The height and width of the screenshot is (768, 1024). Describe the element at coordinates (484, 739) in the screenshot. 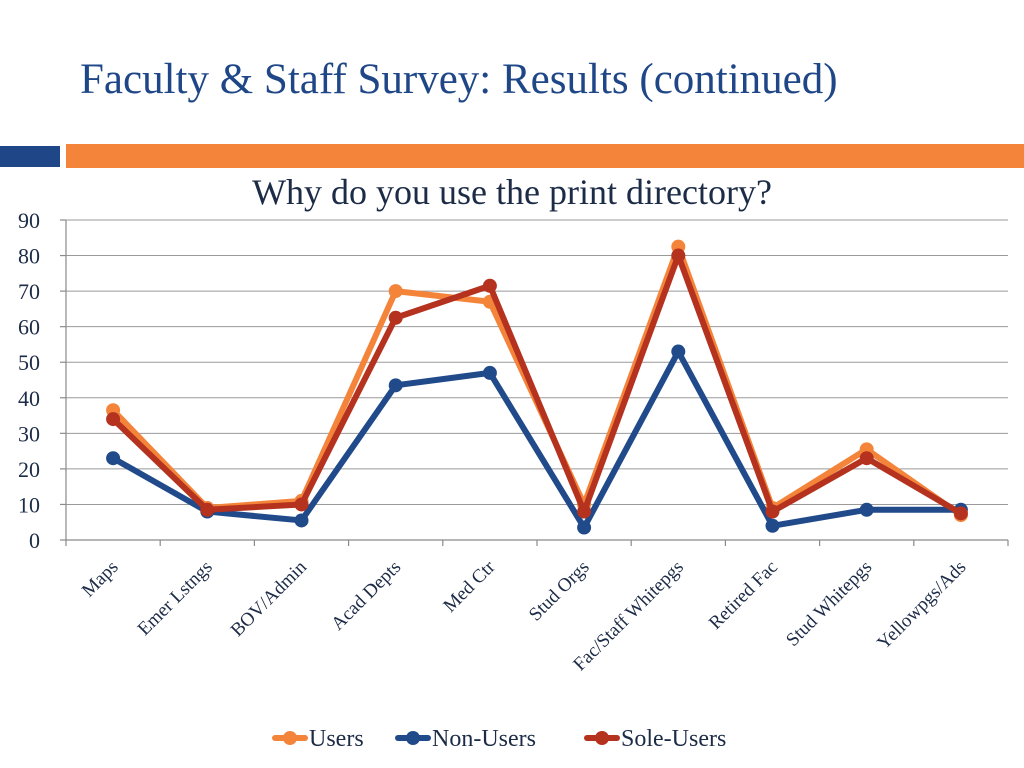

I see `legend-label: Non-Users` at that location.